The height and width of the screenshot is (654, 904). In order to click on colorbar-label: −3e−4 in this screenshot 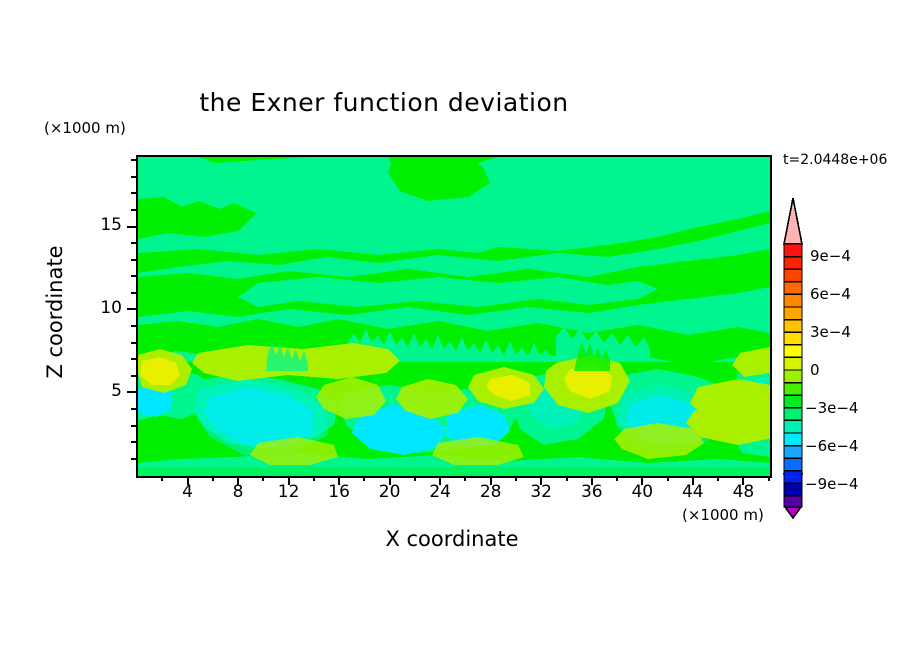, I will do `click(832, 408)`.